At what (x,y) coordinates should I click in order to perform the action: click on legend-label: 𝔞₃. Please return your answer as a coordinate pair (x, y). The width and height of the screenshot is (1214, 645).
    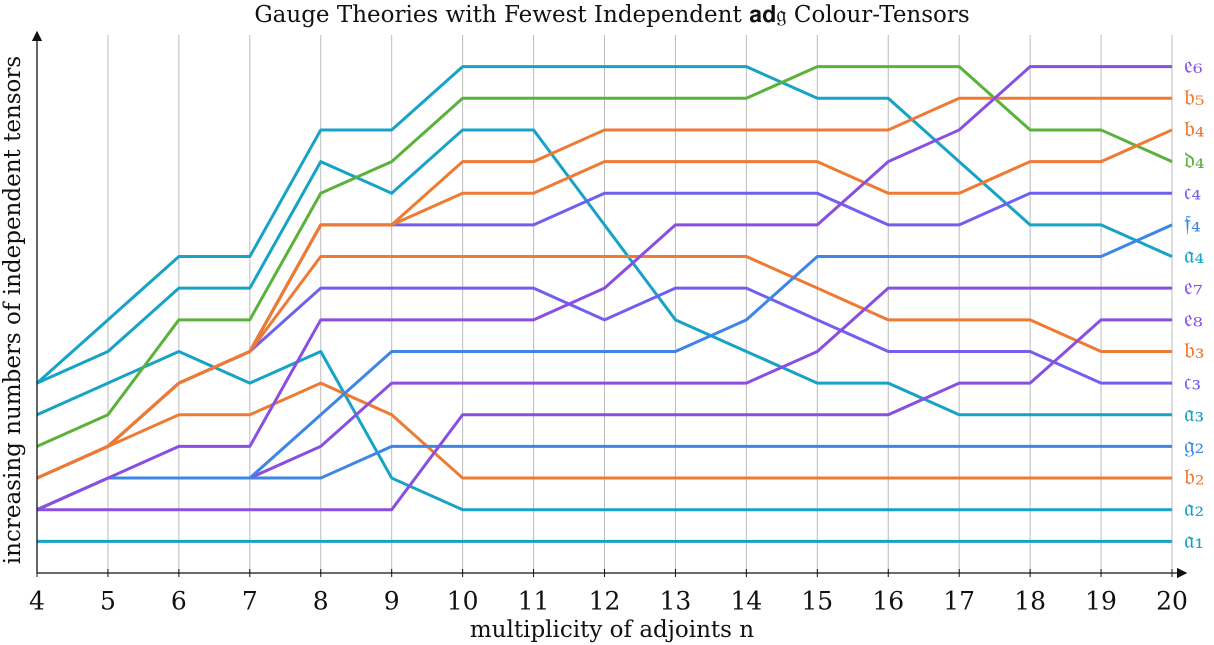
    Looking at the image, I should click on (1194, 413).